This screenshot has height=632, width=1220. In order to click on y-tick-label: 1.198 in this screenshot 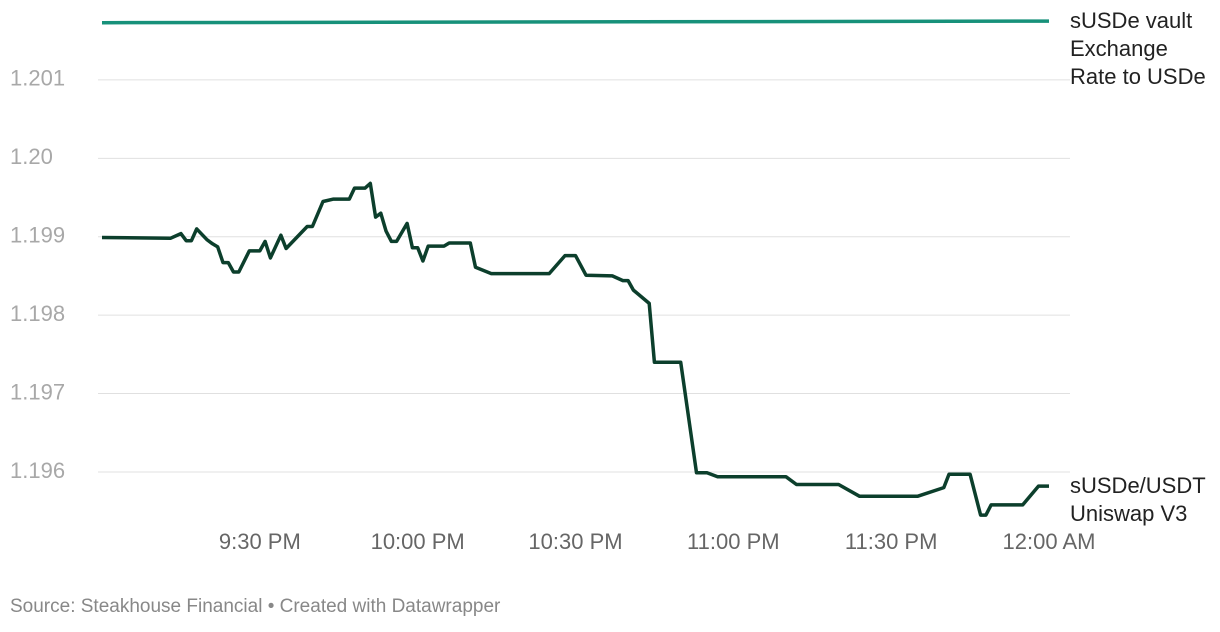, I will do `click(37, 313)`.